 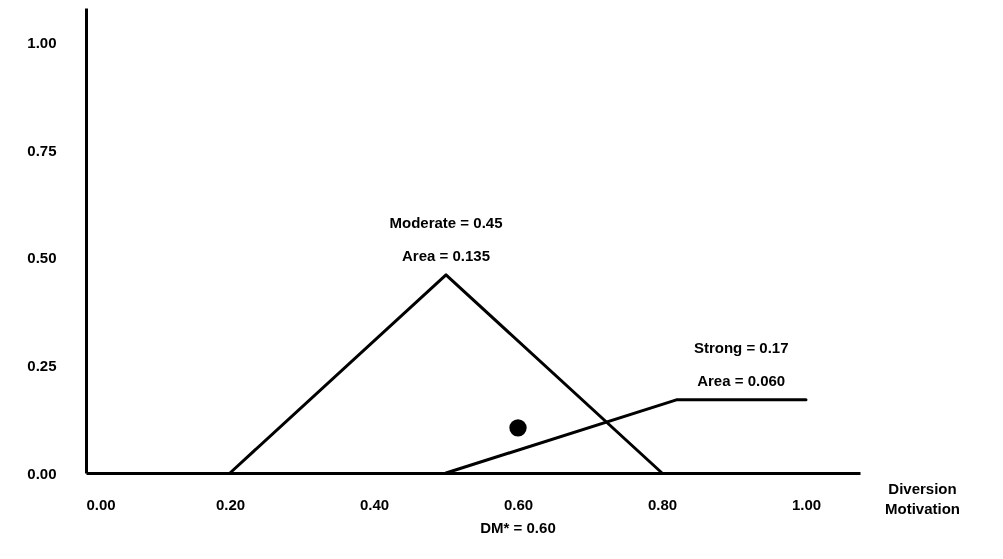 I want to click on annotation: Strong = 0.17, so click(x=741, y=347).